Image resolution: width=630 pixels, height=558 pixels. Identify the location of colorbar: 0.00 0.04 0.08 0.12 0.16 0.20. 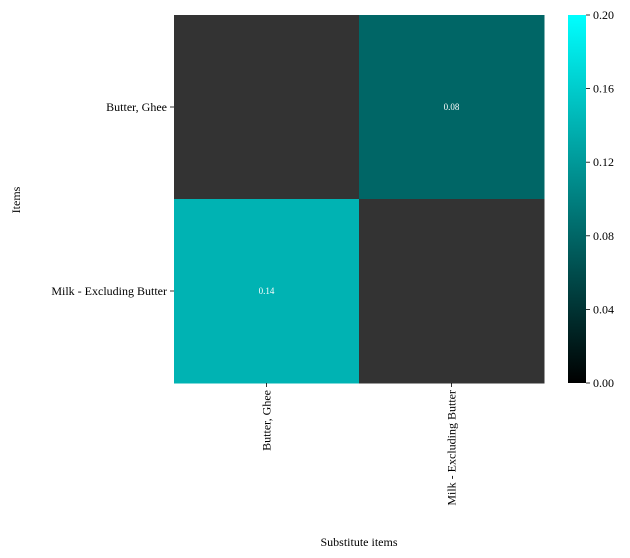
(591, 199).